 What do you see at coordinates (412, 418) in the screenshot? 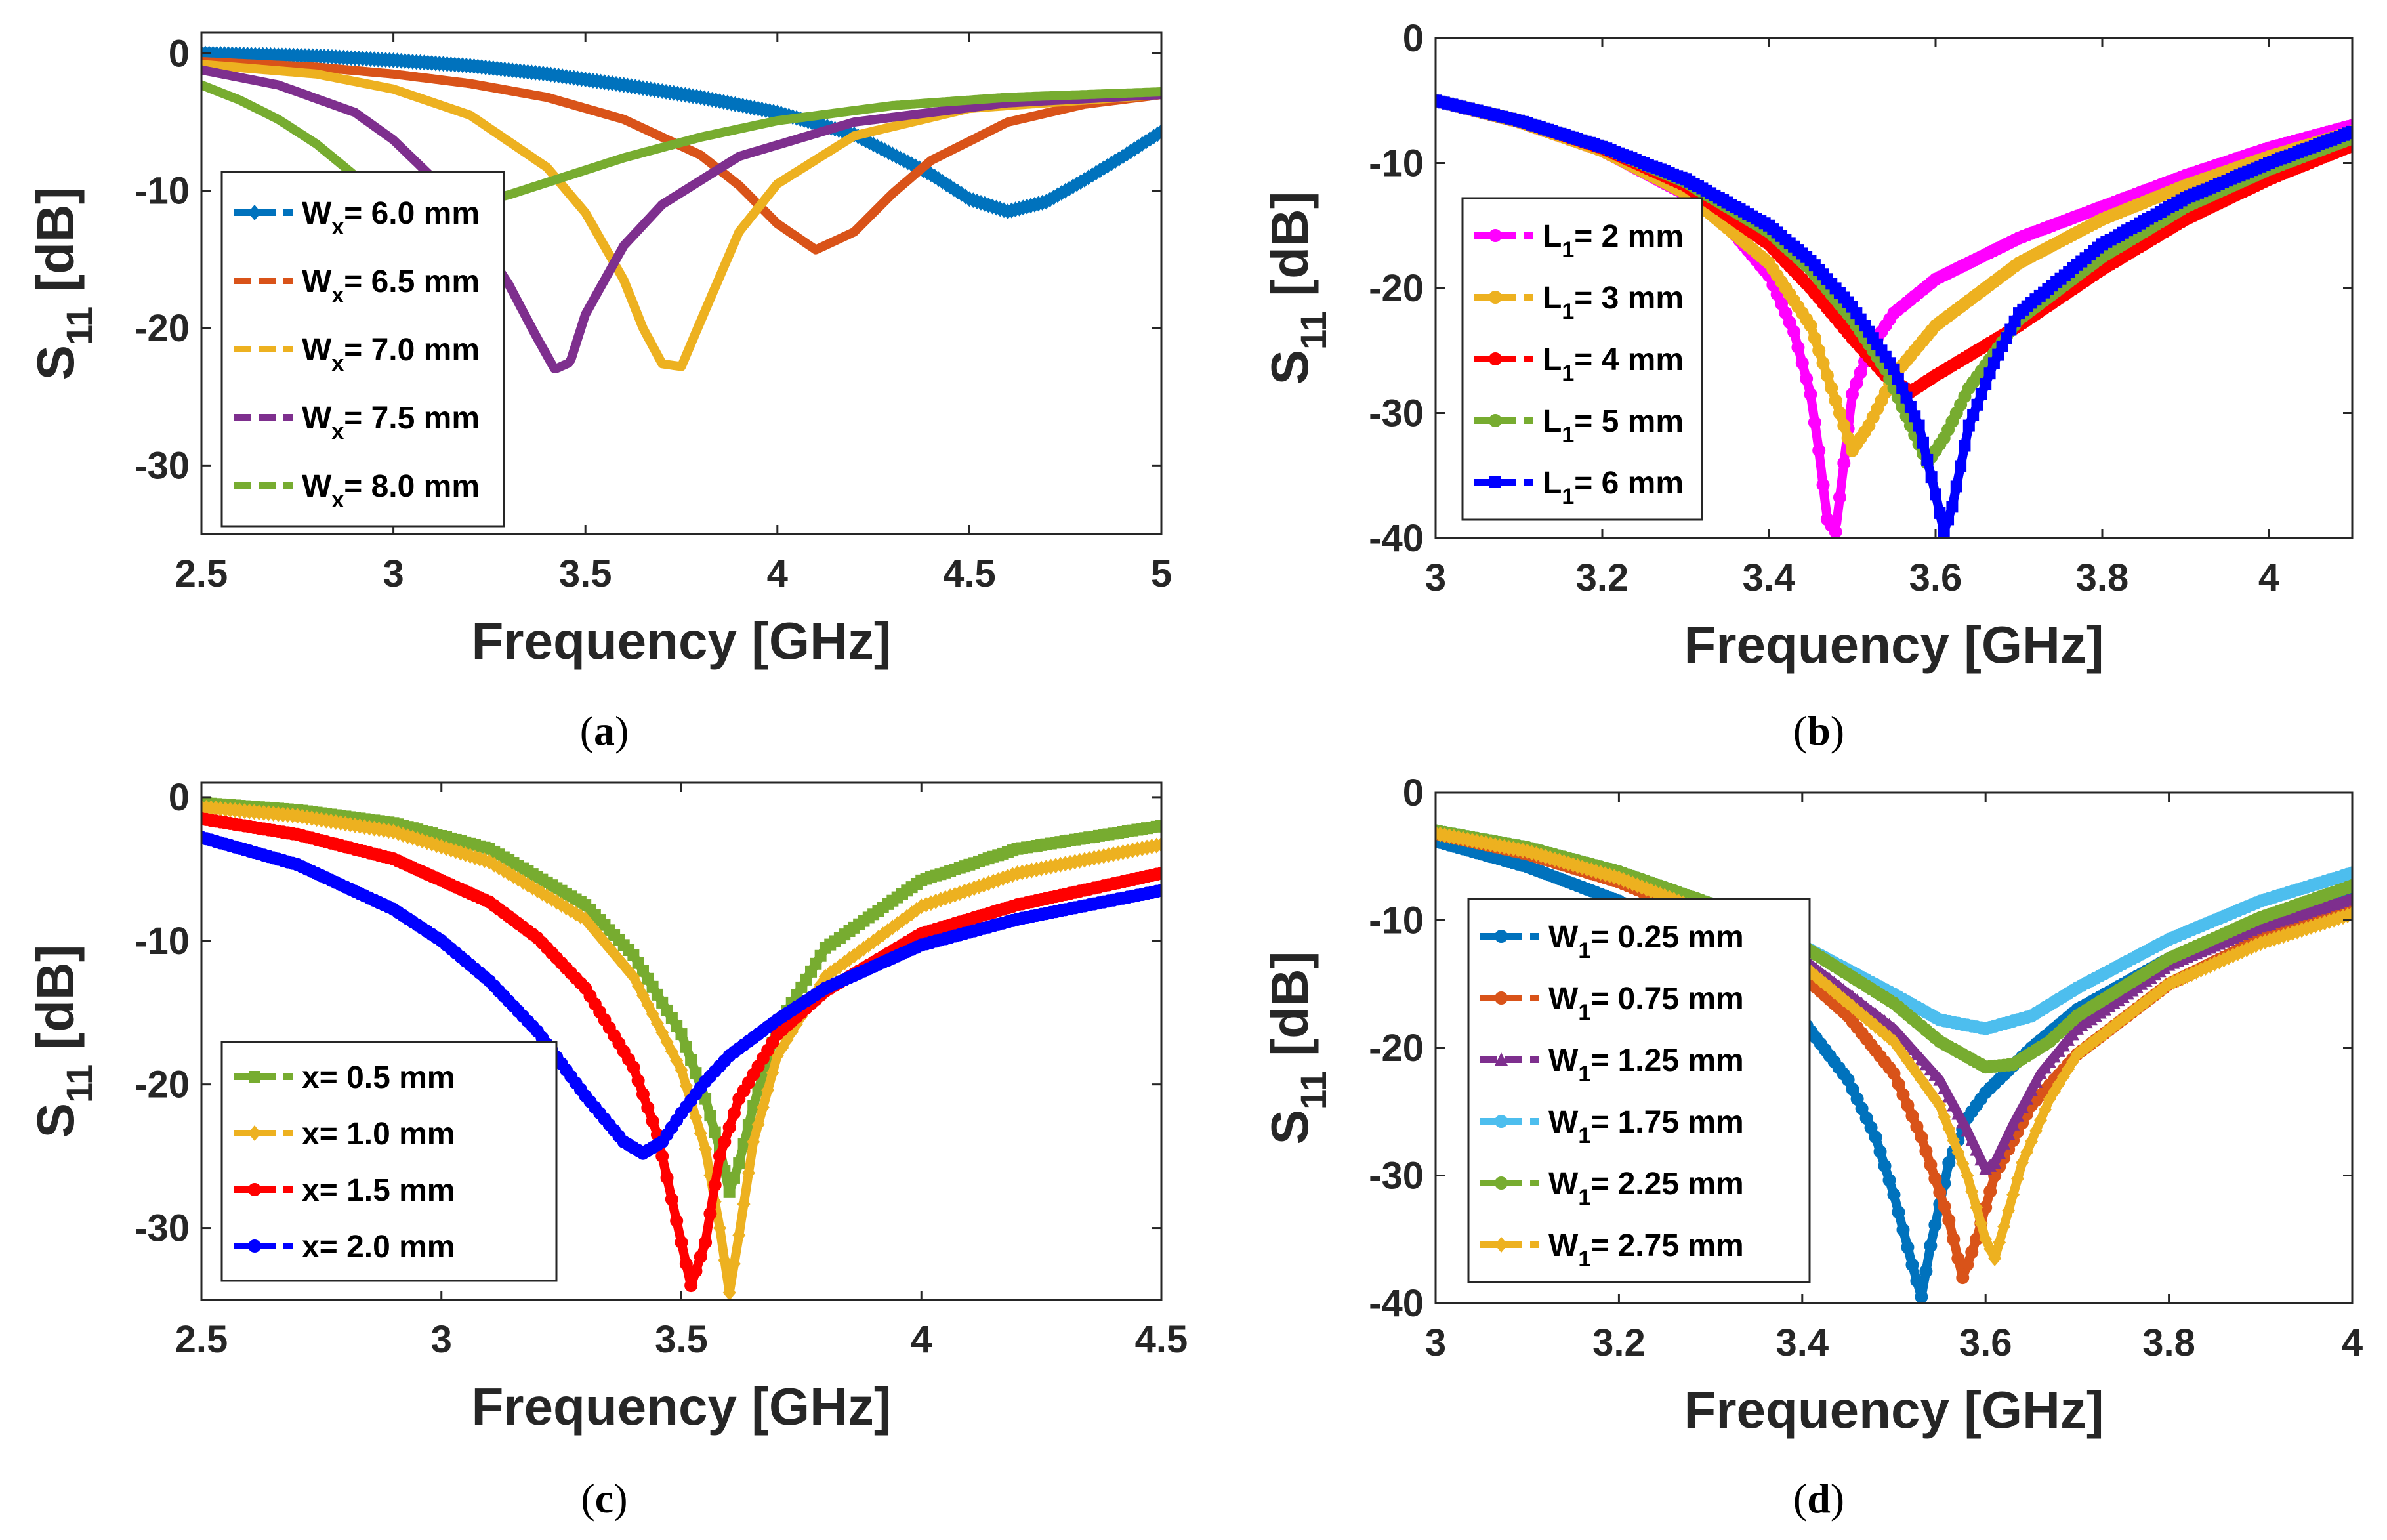
I see `legend-label-rest: = 7.5 mm` at bounding box center [412, 418].